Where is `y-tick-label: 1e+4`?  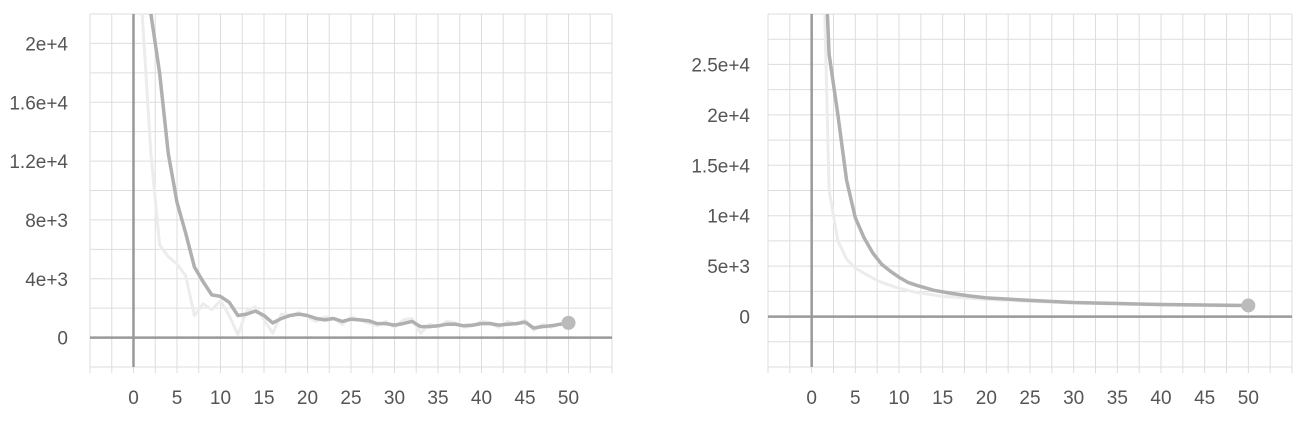
y-tick-label: 1e+4 is located at coordinates (728, 217).